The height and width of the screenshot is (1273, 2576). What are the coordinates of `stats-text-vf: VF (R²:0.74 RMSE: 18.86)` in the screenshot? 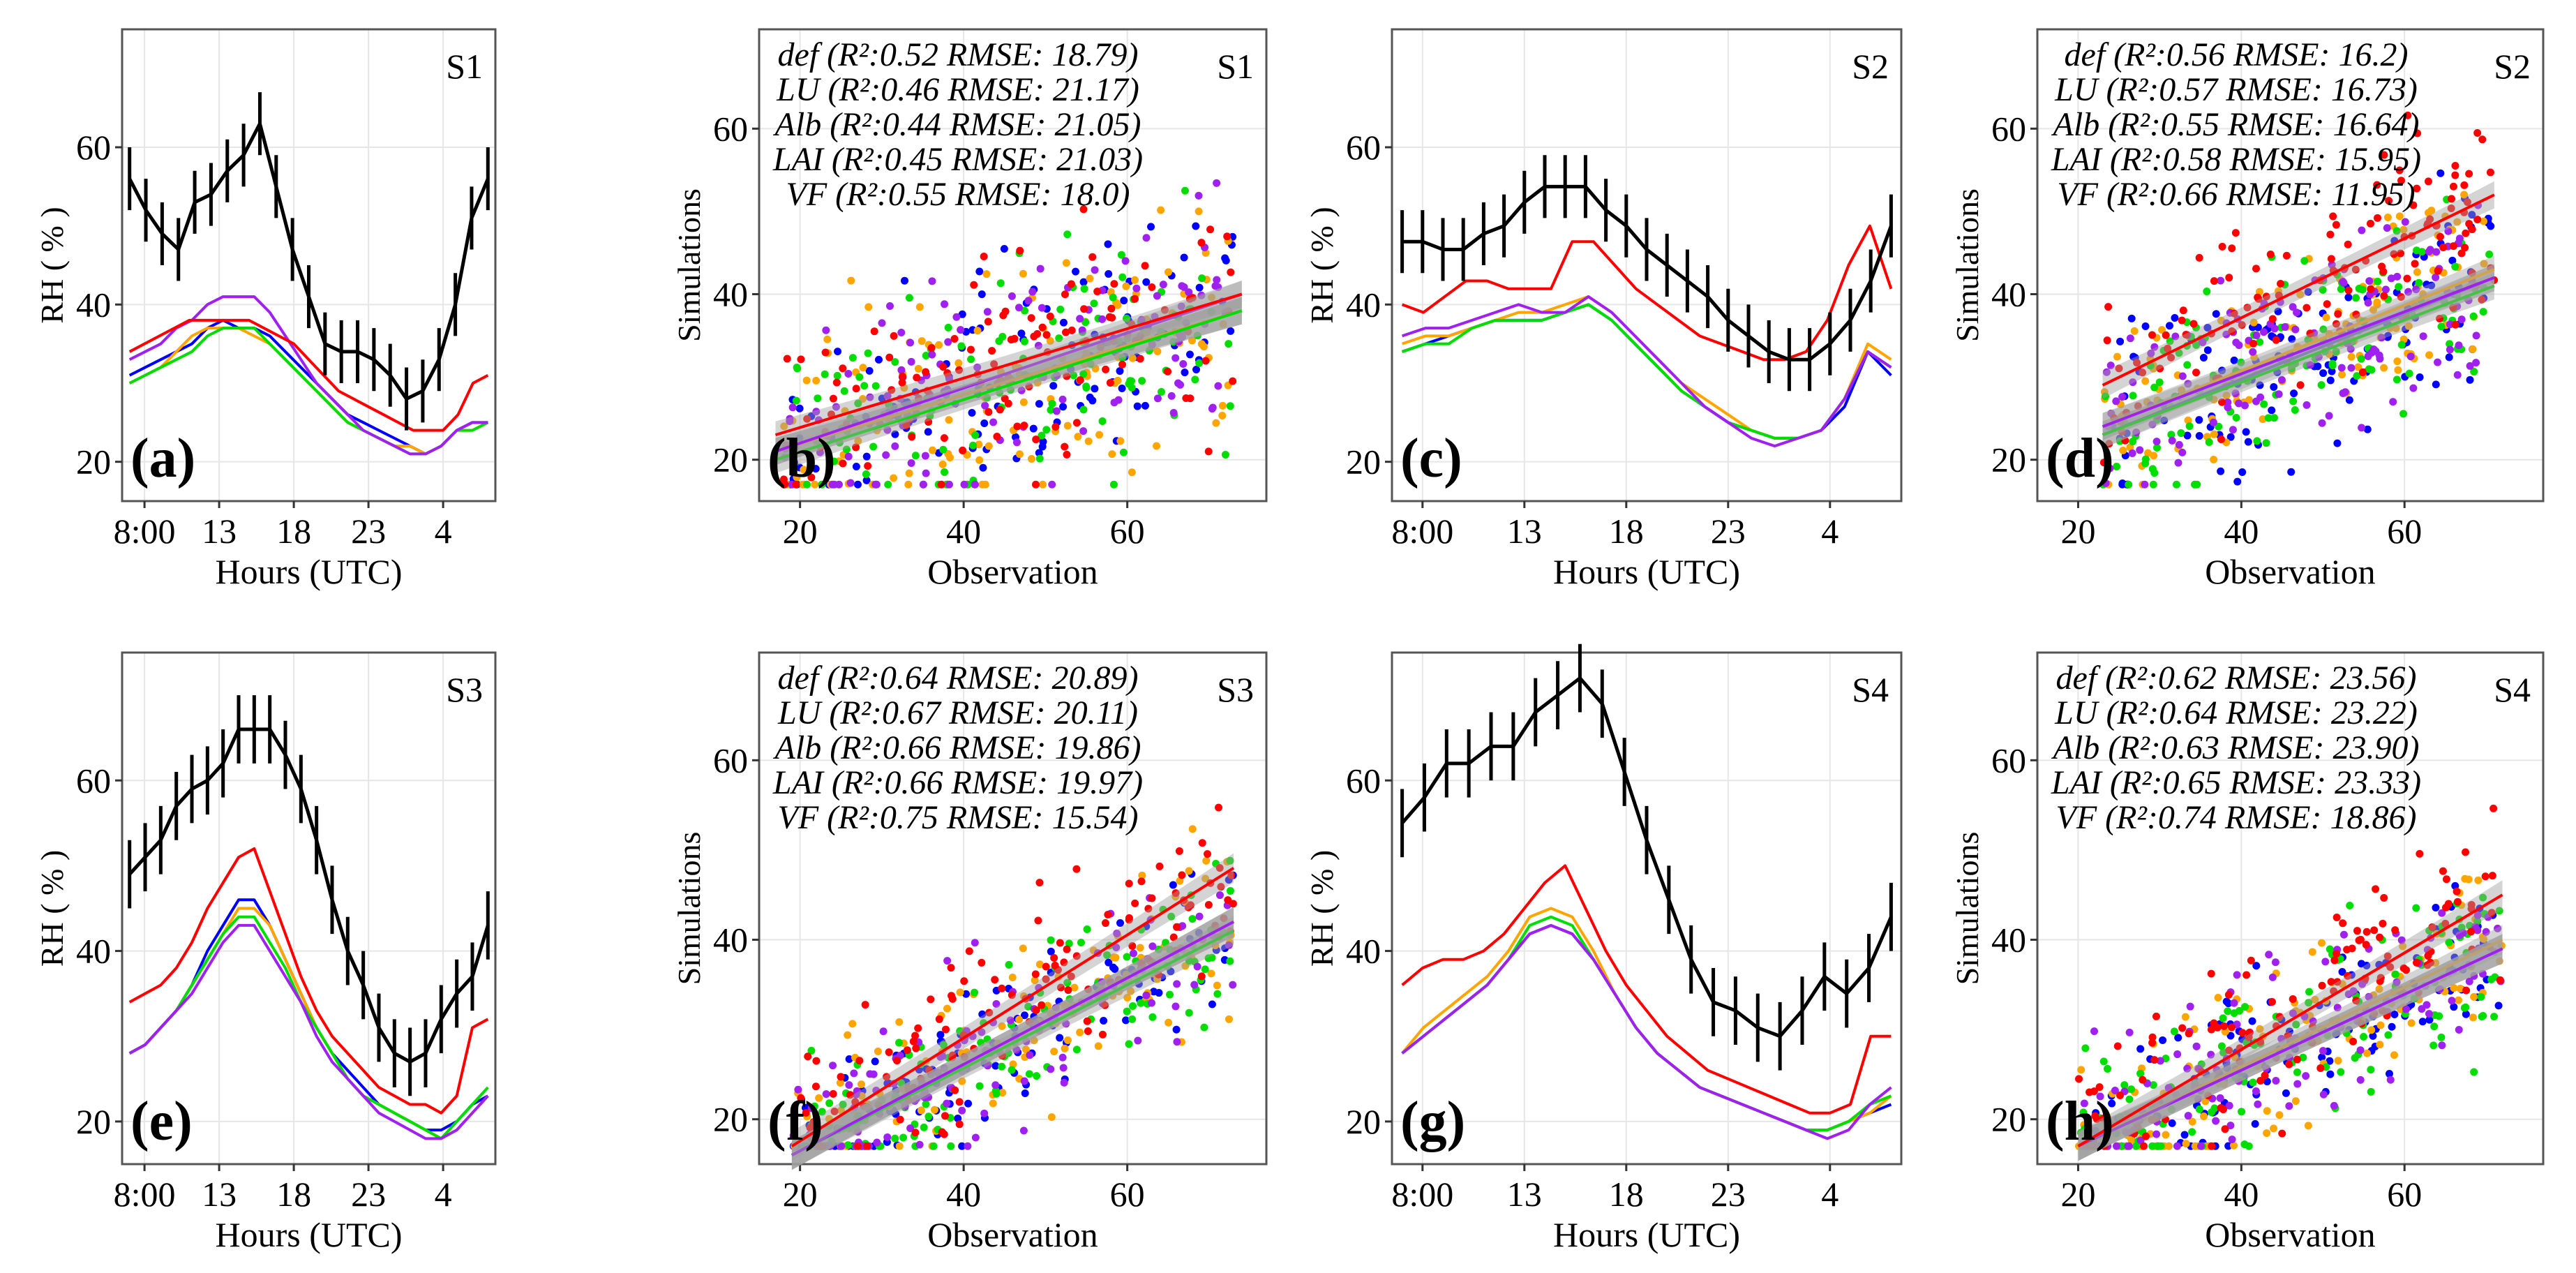 It's located at (2236, 817).